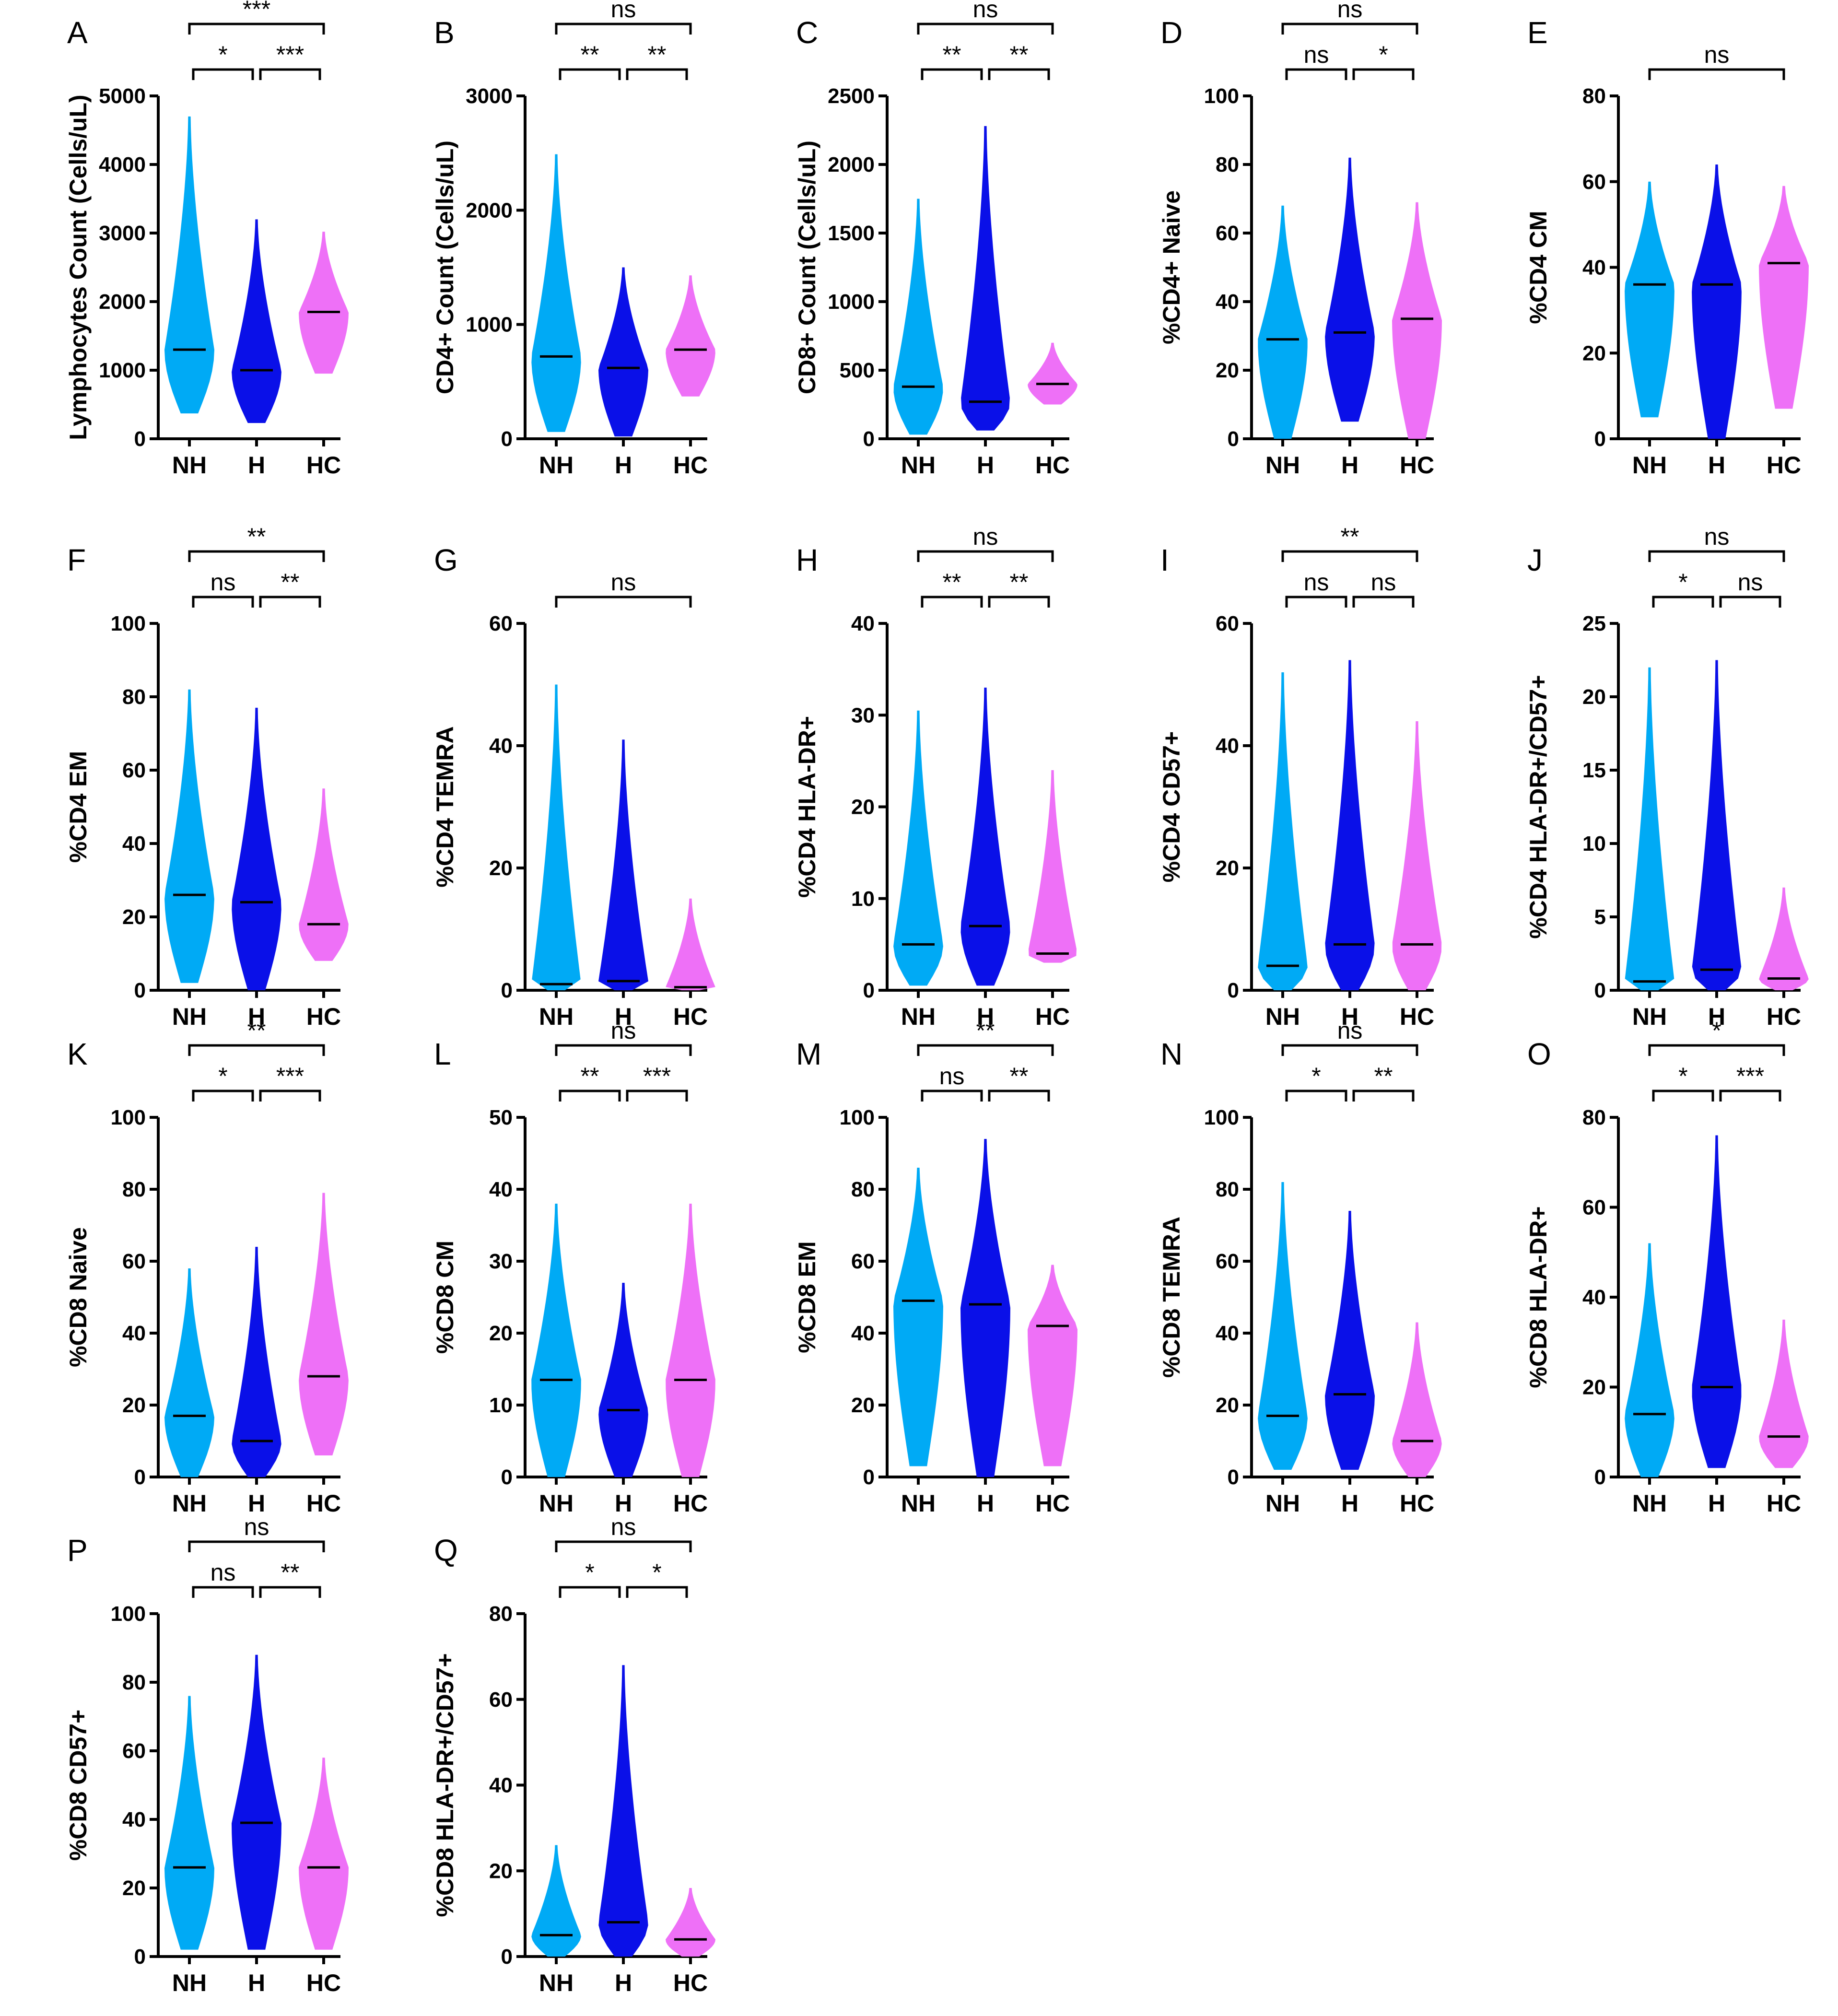 This screenshot has width=1838, height=2016. What do you see at coordinates (851, 234) in the screenshot?
I see `y-tick-label: 1500` at bounding box center [851, 234].